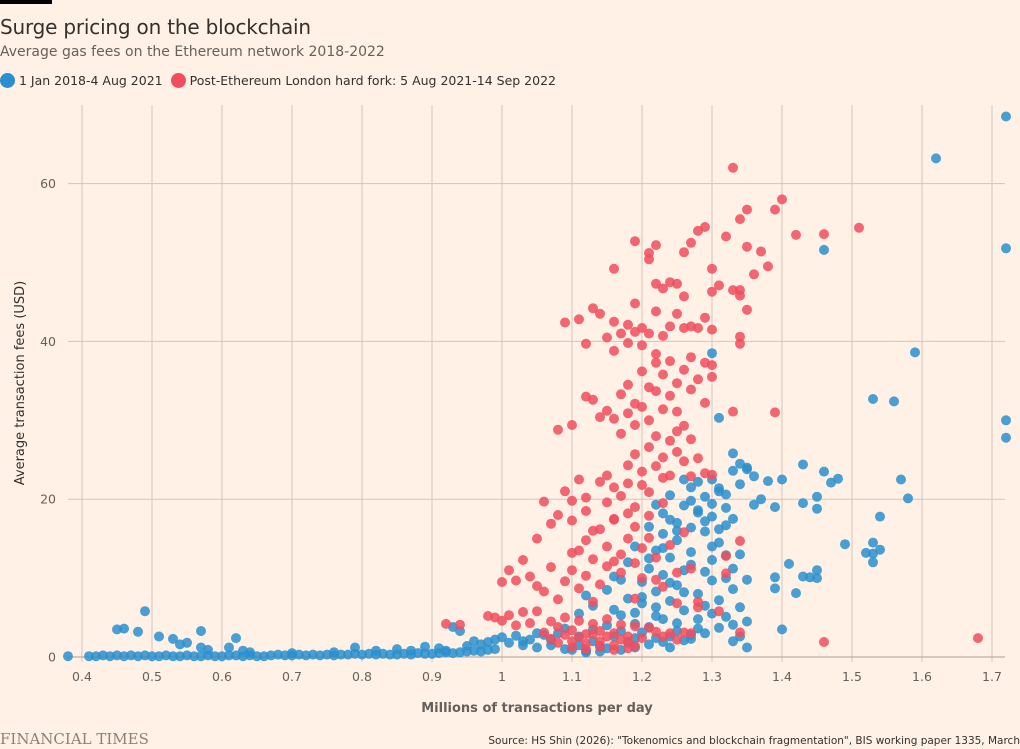 The image size is (1020, 749). What do you see at coordinates (48, 499) in the screenshot?
I see `y-tick-label: 20` at bounding box center [48, 499].